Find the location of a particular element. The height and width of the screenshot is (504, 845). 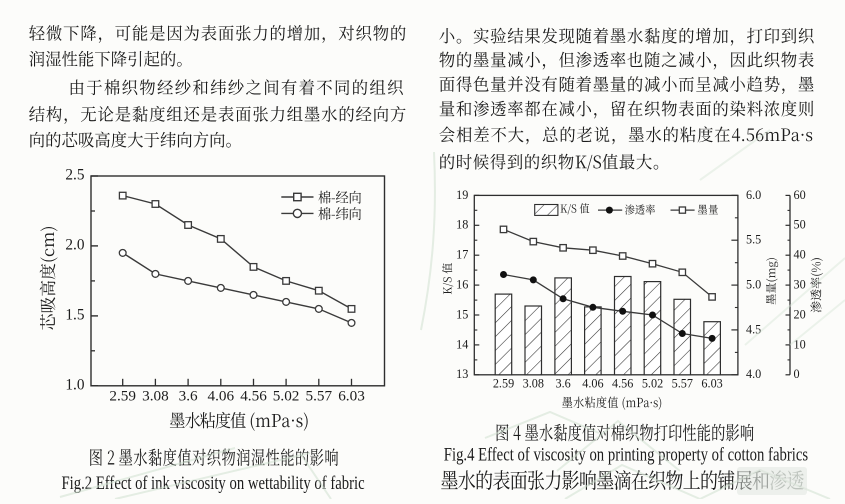

svg-text: 10 is located at coordinates (800, 344).